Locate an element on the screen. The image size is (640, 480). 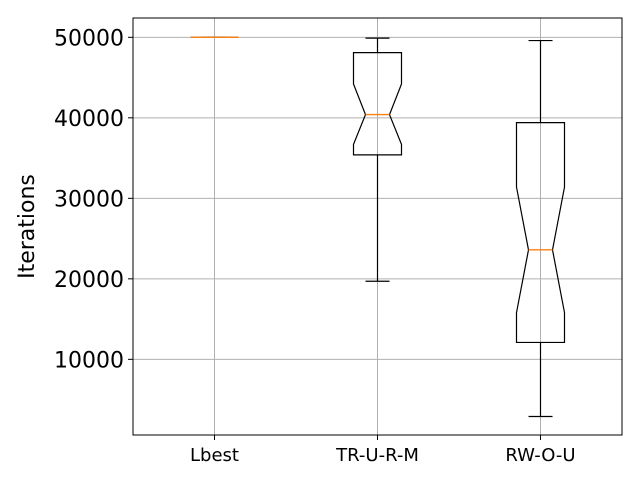
box-rw-o-u is located at coordinates (540, 228).